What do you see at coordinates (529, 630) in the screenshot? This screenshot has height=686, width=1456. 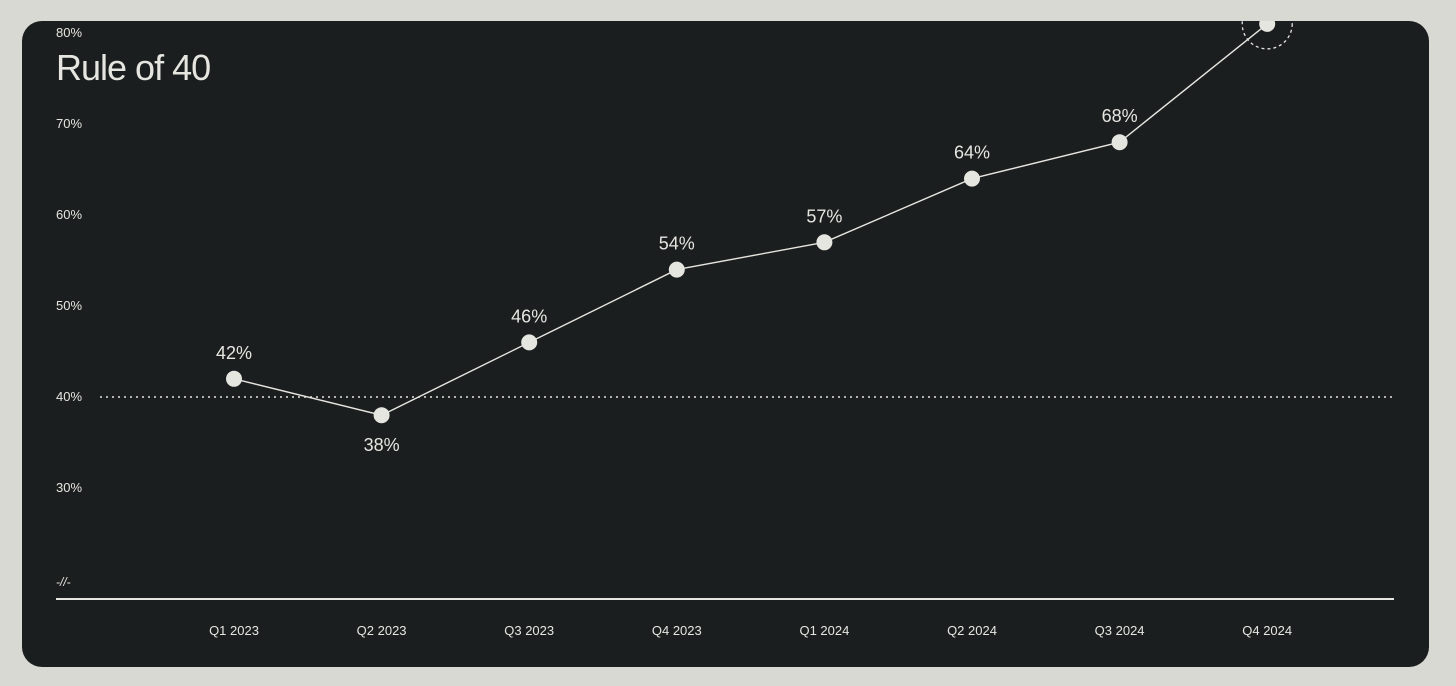 I see `x-tick-label: Q3 2023` at bounding box center [529, 630].